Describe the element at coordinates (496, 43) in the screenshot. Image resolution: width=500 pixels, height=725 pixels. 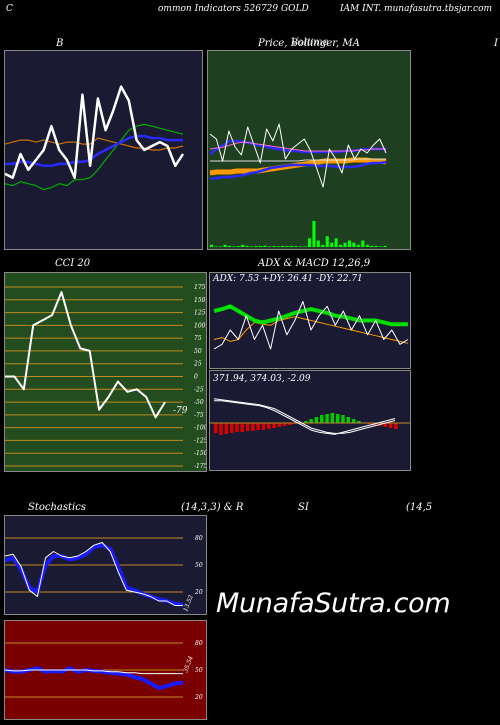
I see `right-edge-letter: I` at that location.